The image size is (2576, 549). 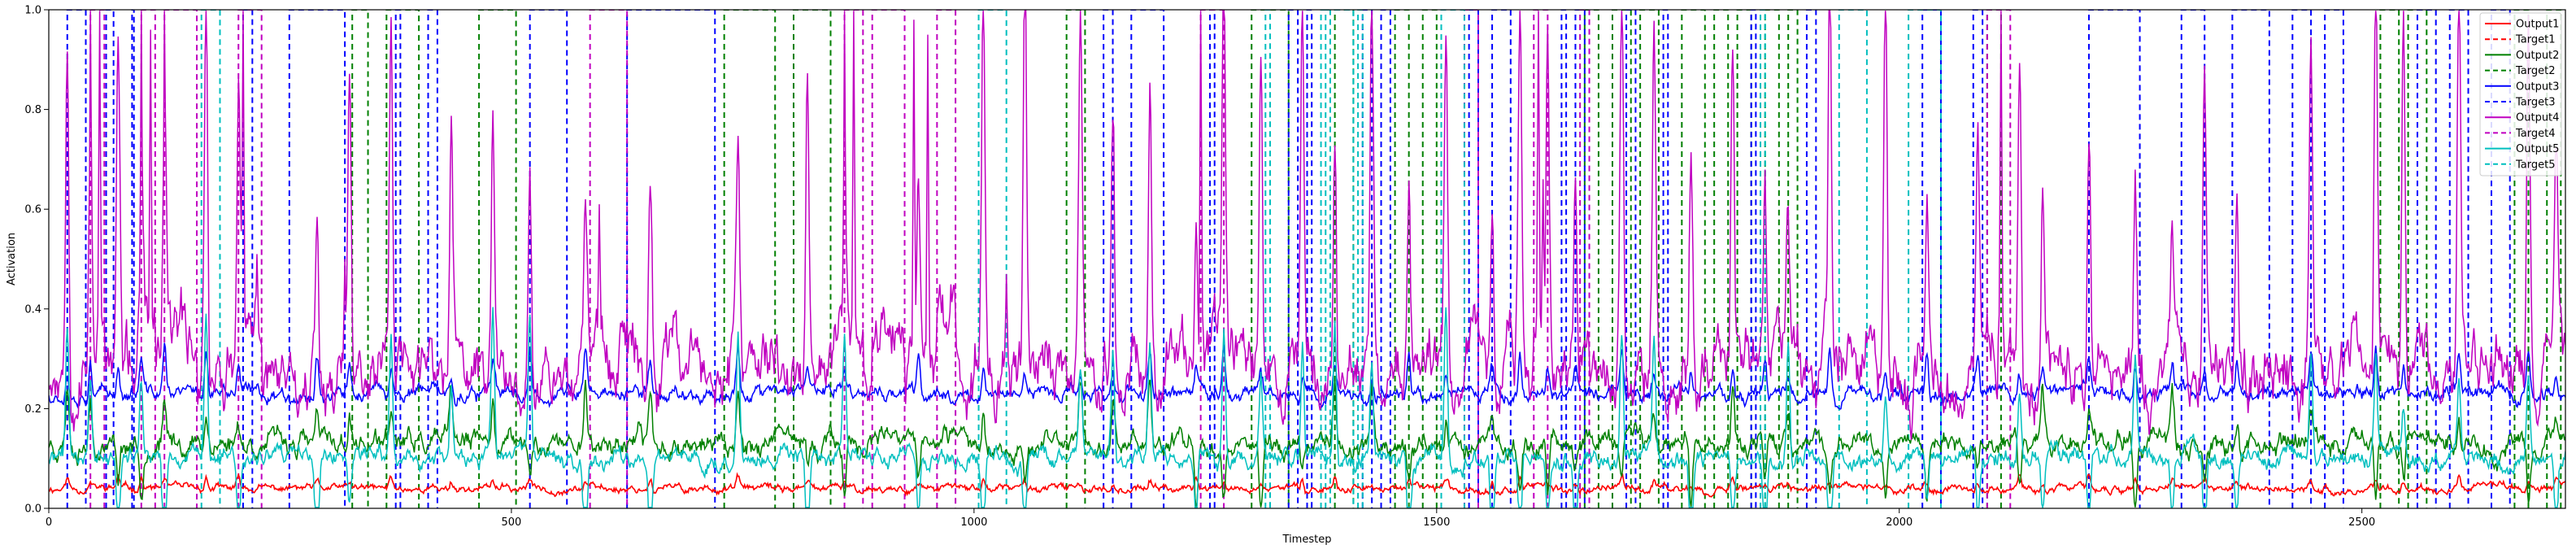 I want to click on y-tick-label: 0.8, so click(x=33, y=110).